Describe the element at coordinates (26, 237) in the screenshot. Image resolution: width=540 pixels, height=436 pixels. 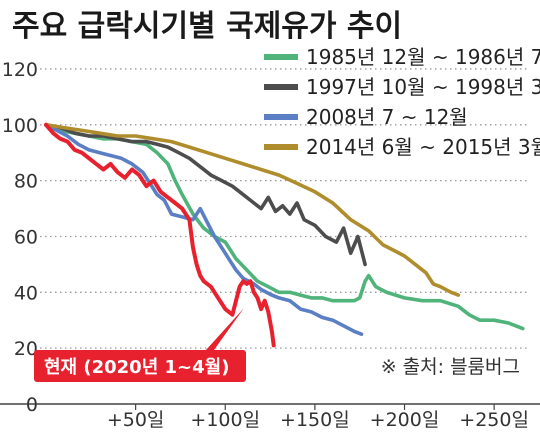
I see `y-tick-label: 60` at that location.